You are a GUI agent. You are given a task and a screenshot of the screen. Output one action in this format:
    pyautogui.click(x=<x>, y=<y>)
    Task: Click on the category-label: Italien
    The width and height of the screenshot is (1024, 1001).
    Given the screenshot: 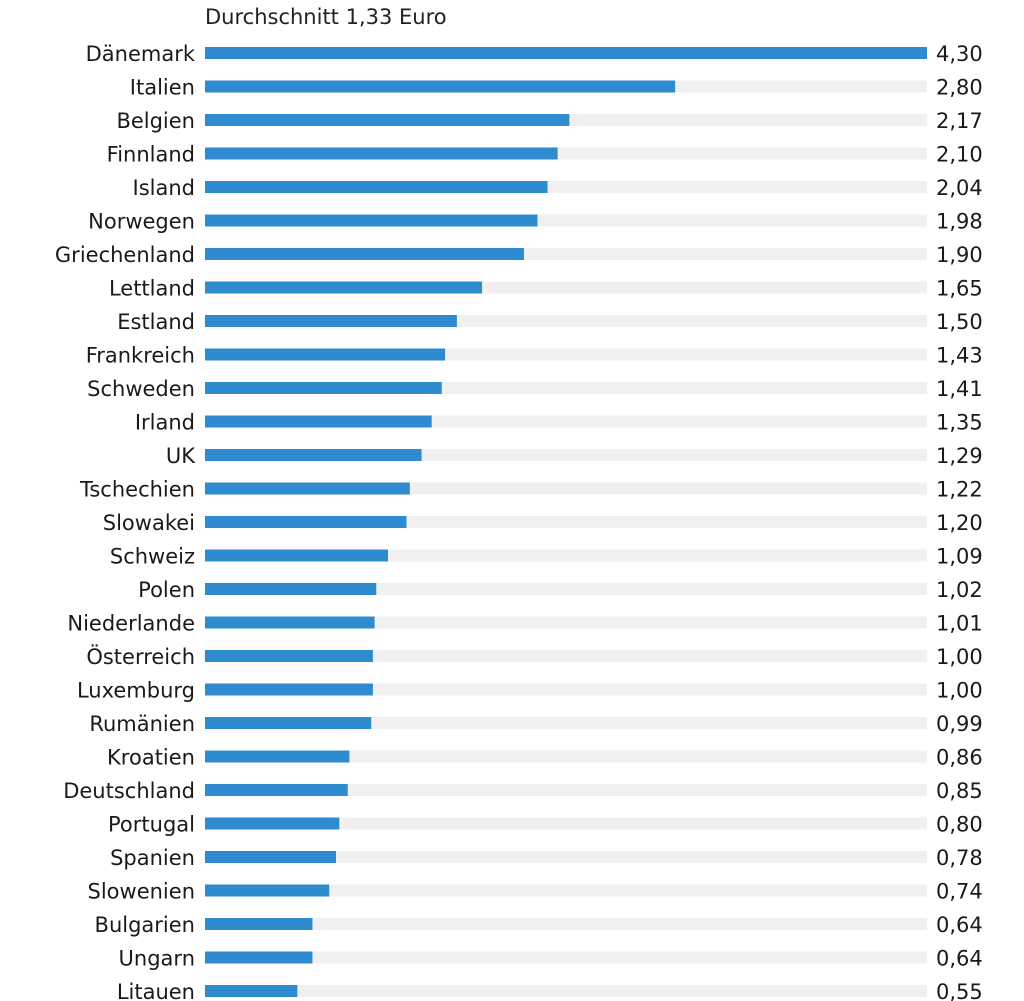 What is the action you would take?
    pyautogui.click(x=162, y=88)
    